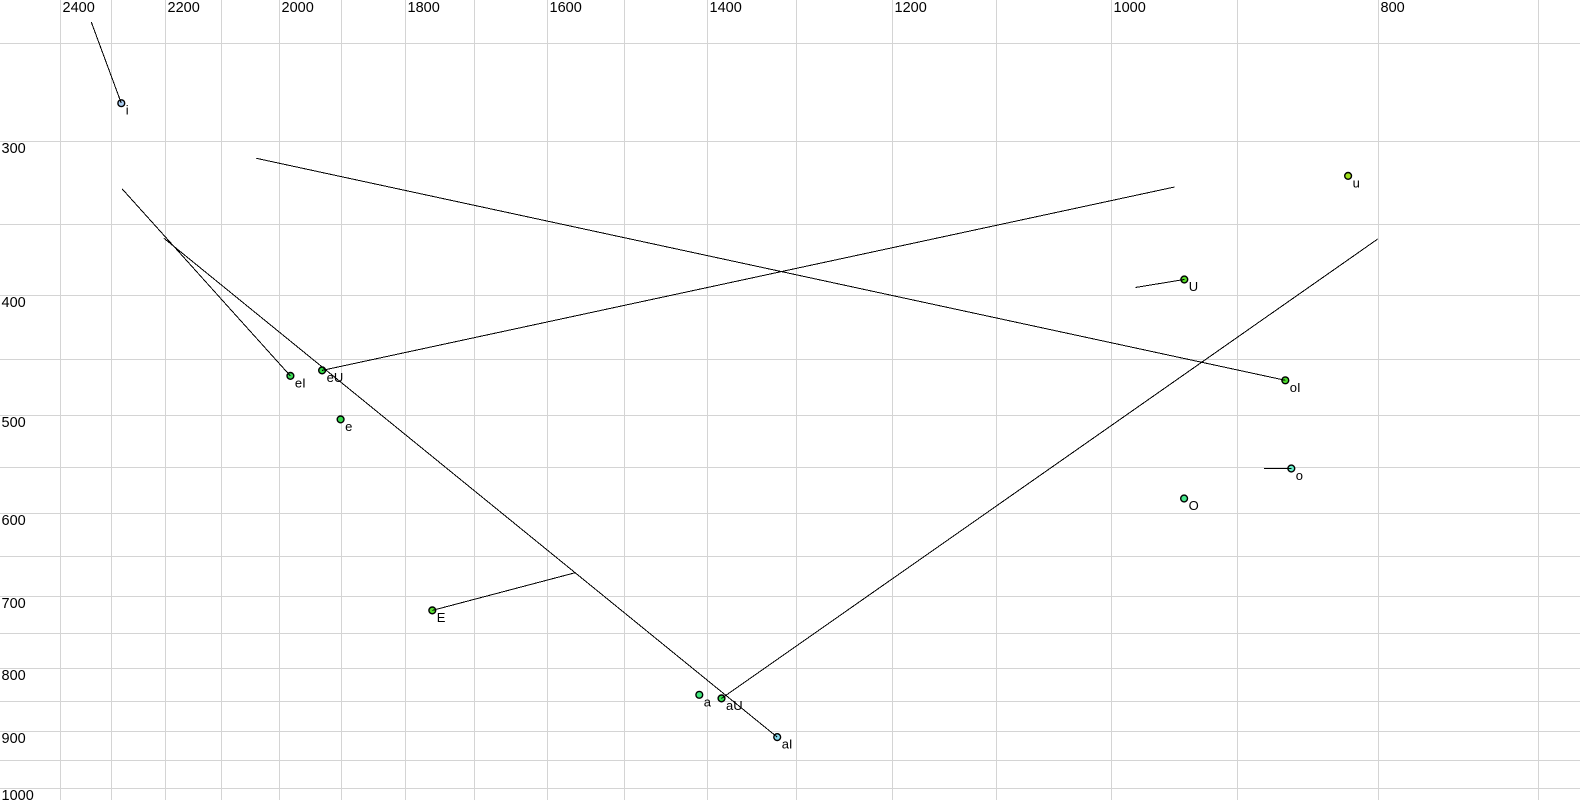 This screenshot has height=800, width=1580. Describe the element at coordinates (300, 382) in the screenshot. I see `svg-text: eI` at that location.